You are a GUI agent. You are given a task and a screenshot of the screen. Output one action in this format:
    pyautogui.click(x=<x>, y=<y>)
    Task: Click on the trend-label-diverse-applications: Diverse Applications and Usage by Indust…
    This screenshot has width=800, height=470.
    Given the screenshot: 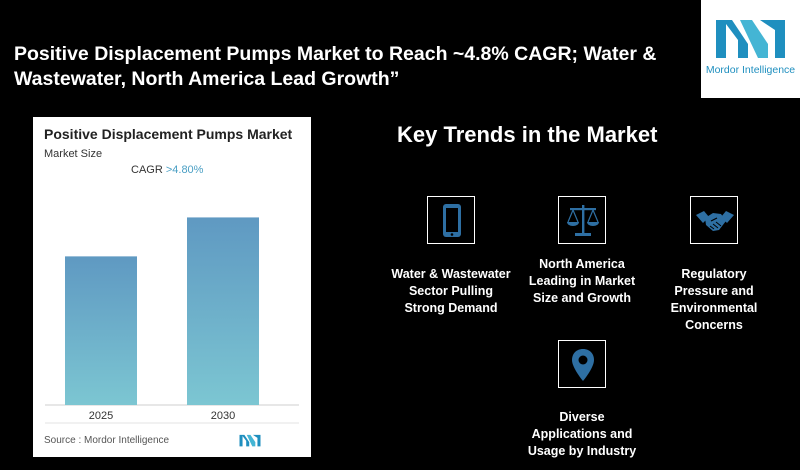 What is the action you would take?
    pyautogui.click(x=582, y=434)
    